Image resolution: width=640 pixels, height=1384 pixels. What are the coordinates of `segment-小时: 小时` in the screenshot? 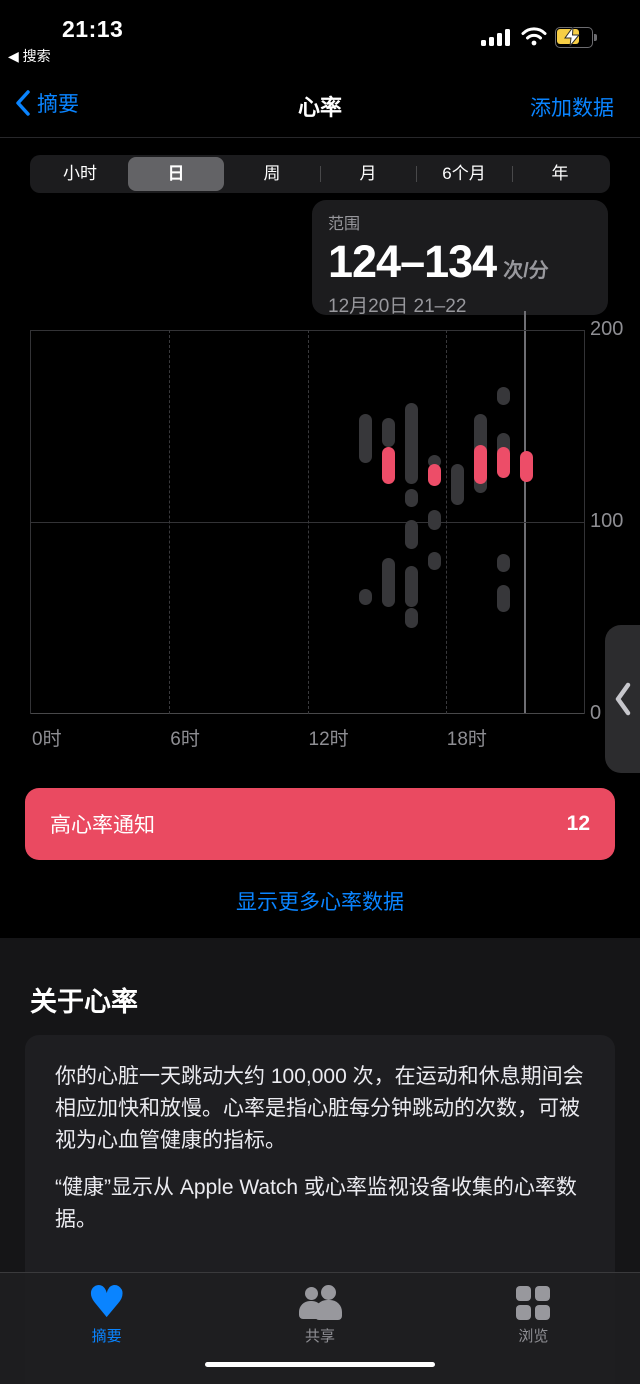 It's located at (80, 173).